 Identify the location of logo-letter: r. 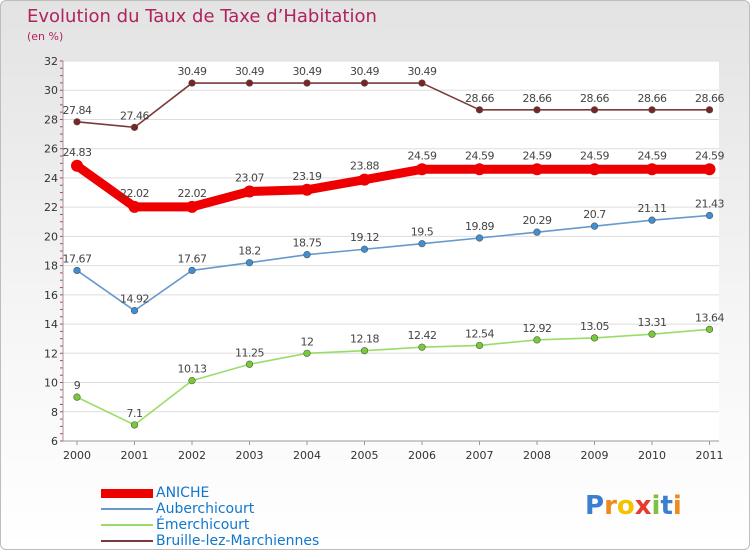
(610, 506).